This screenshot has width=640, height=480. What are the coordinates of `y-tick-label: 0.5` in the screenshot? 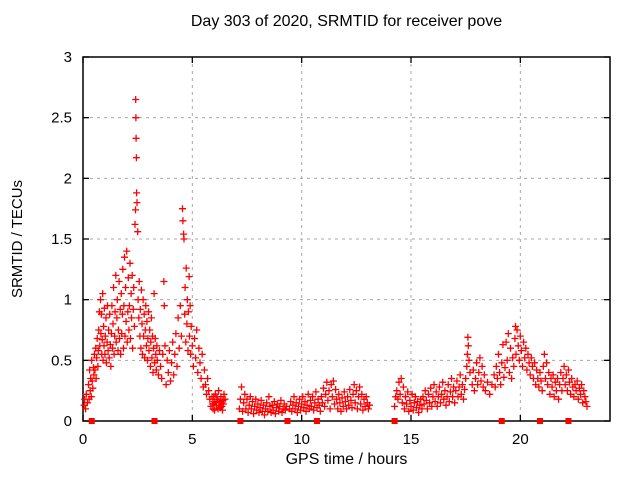 It's located at (61, 360).